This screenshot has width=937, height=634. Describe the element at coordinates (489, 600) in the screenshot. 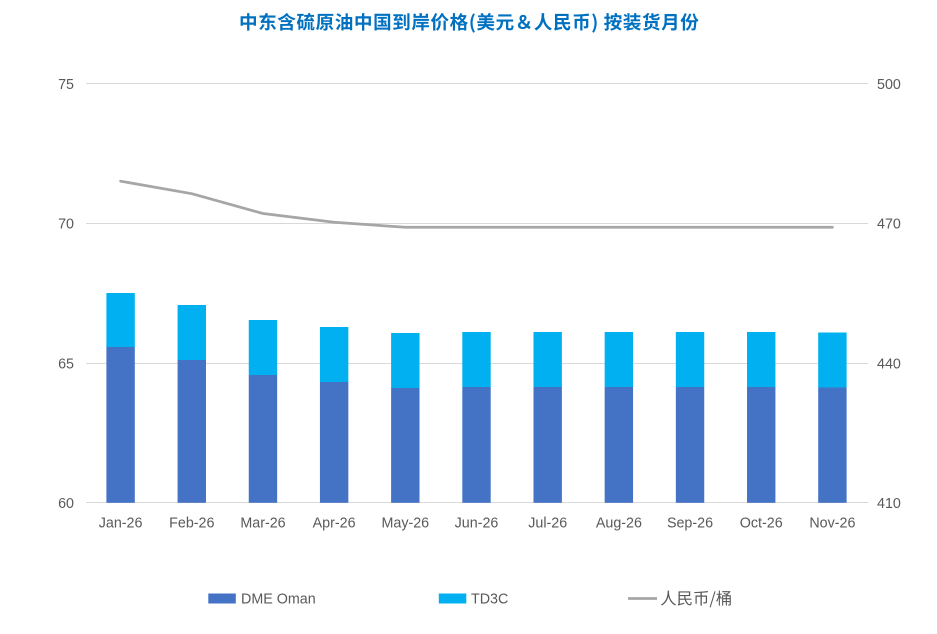

I see `svg-text: TD3C` at that location.